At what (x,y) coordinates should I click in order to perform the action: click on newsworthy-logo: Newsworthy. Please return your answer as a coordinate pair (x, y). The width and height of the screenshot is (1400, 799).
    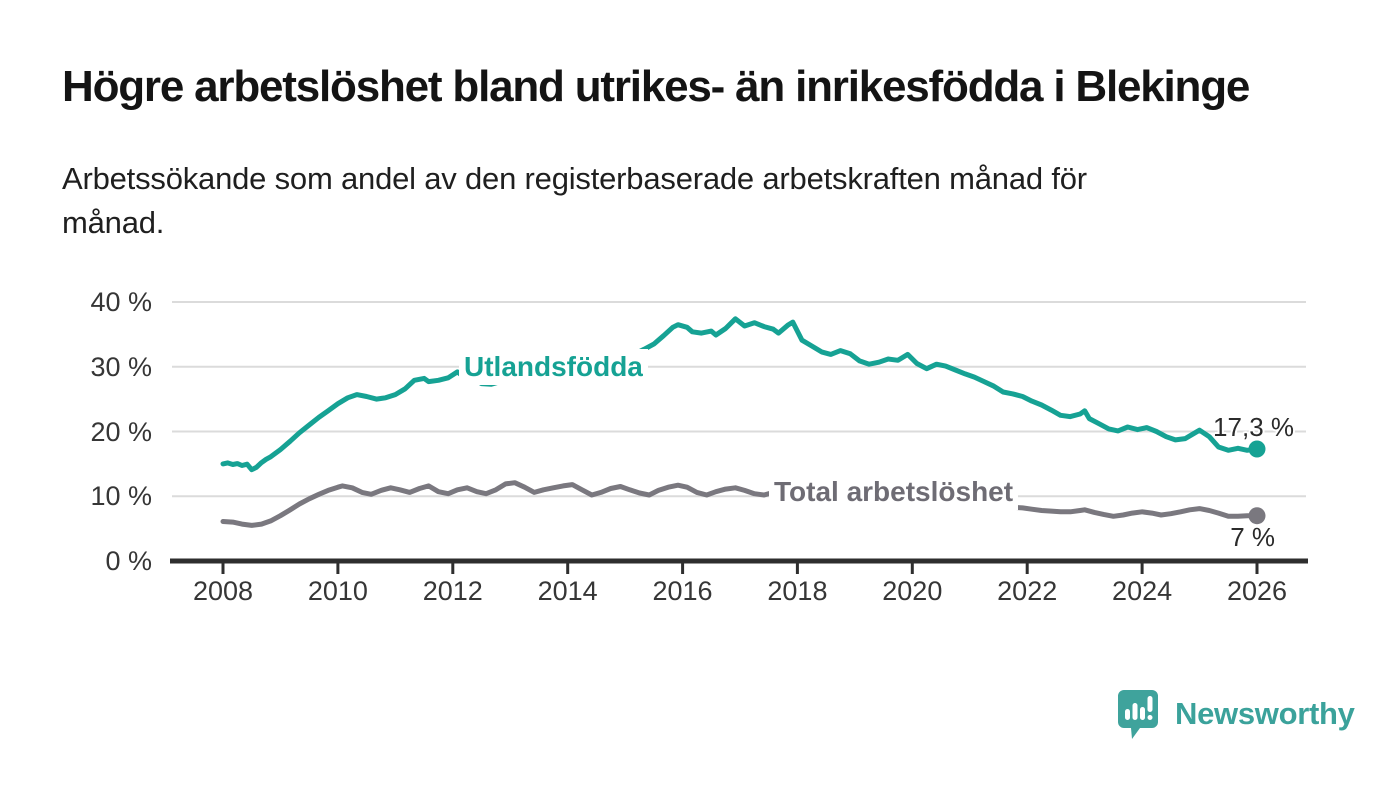
    Looking at the image, I should click on (1238, 714).